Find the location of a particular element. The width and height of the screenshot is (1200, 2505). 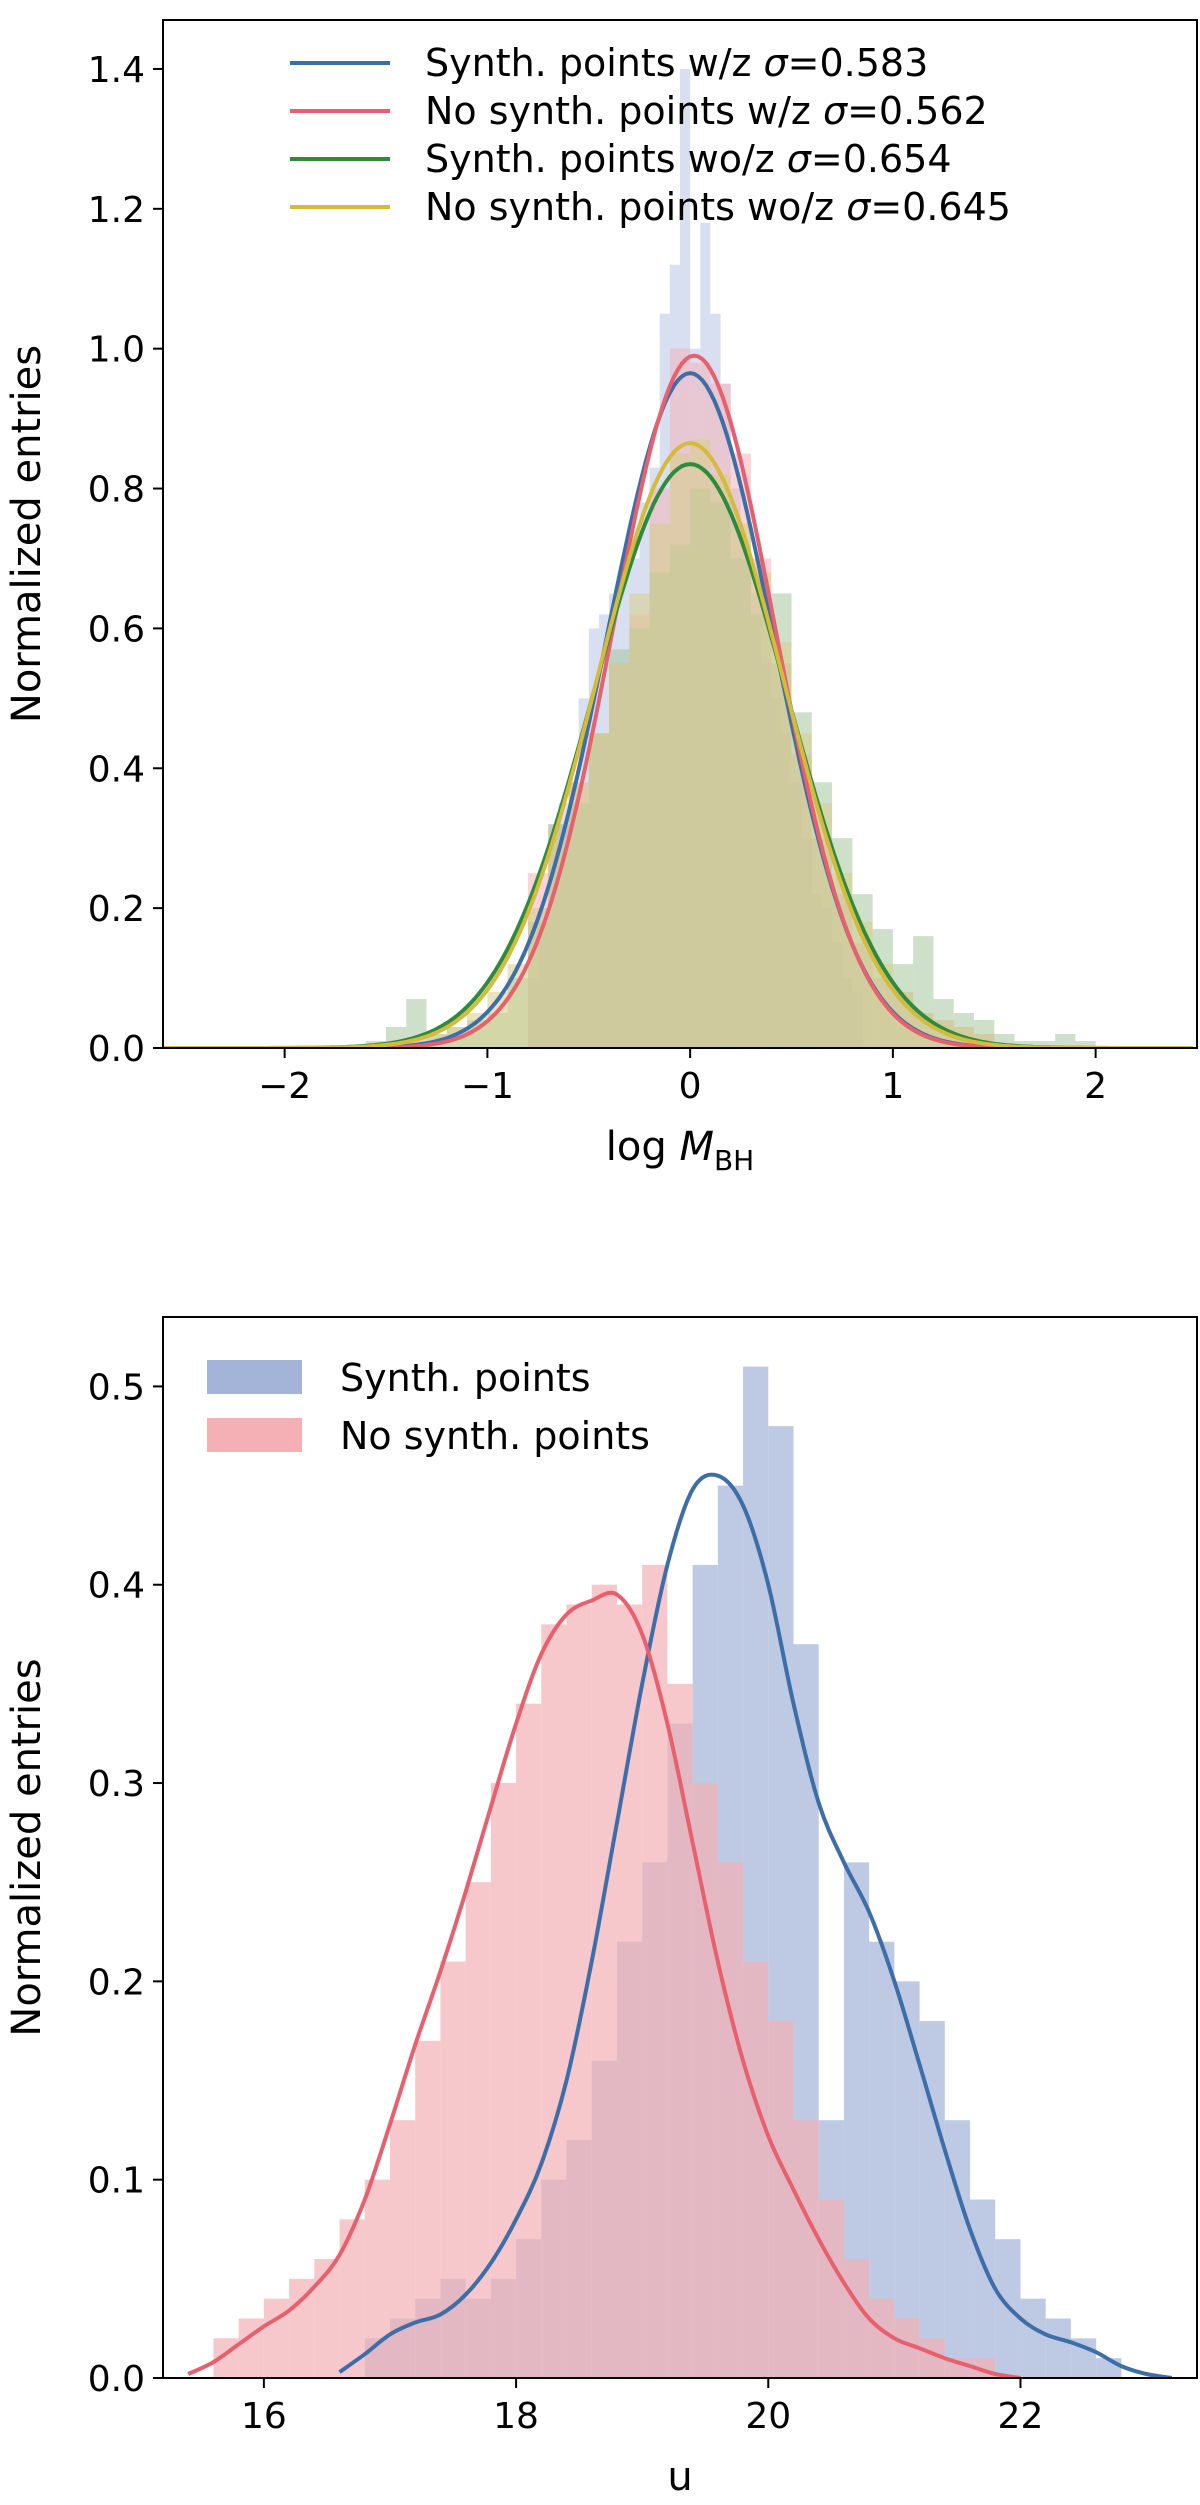

y-tick-label: 0.5 is located at coordinates (116, 1387).